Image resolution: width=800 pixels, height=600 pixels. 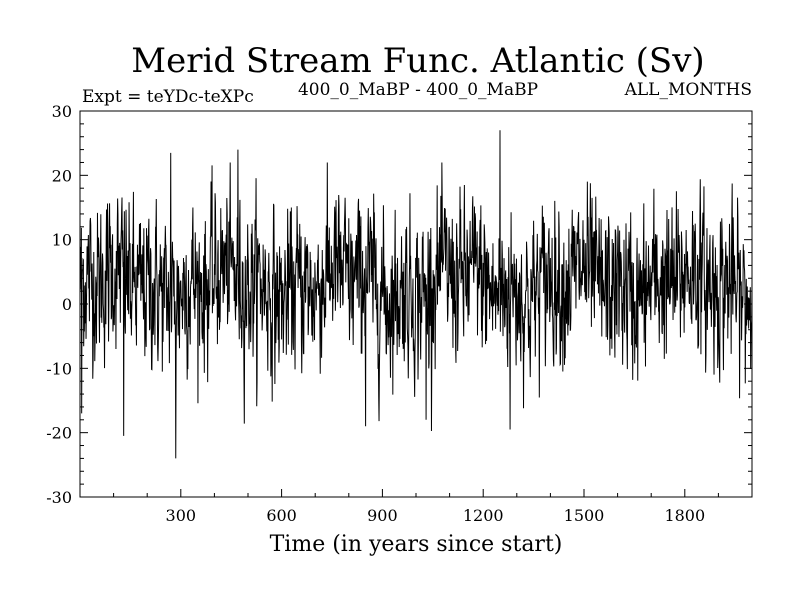 I want to click on y-tick-label: -20, so click(x=59, y=433).